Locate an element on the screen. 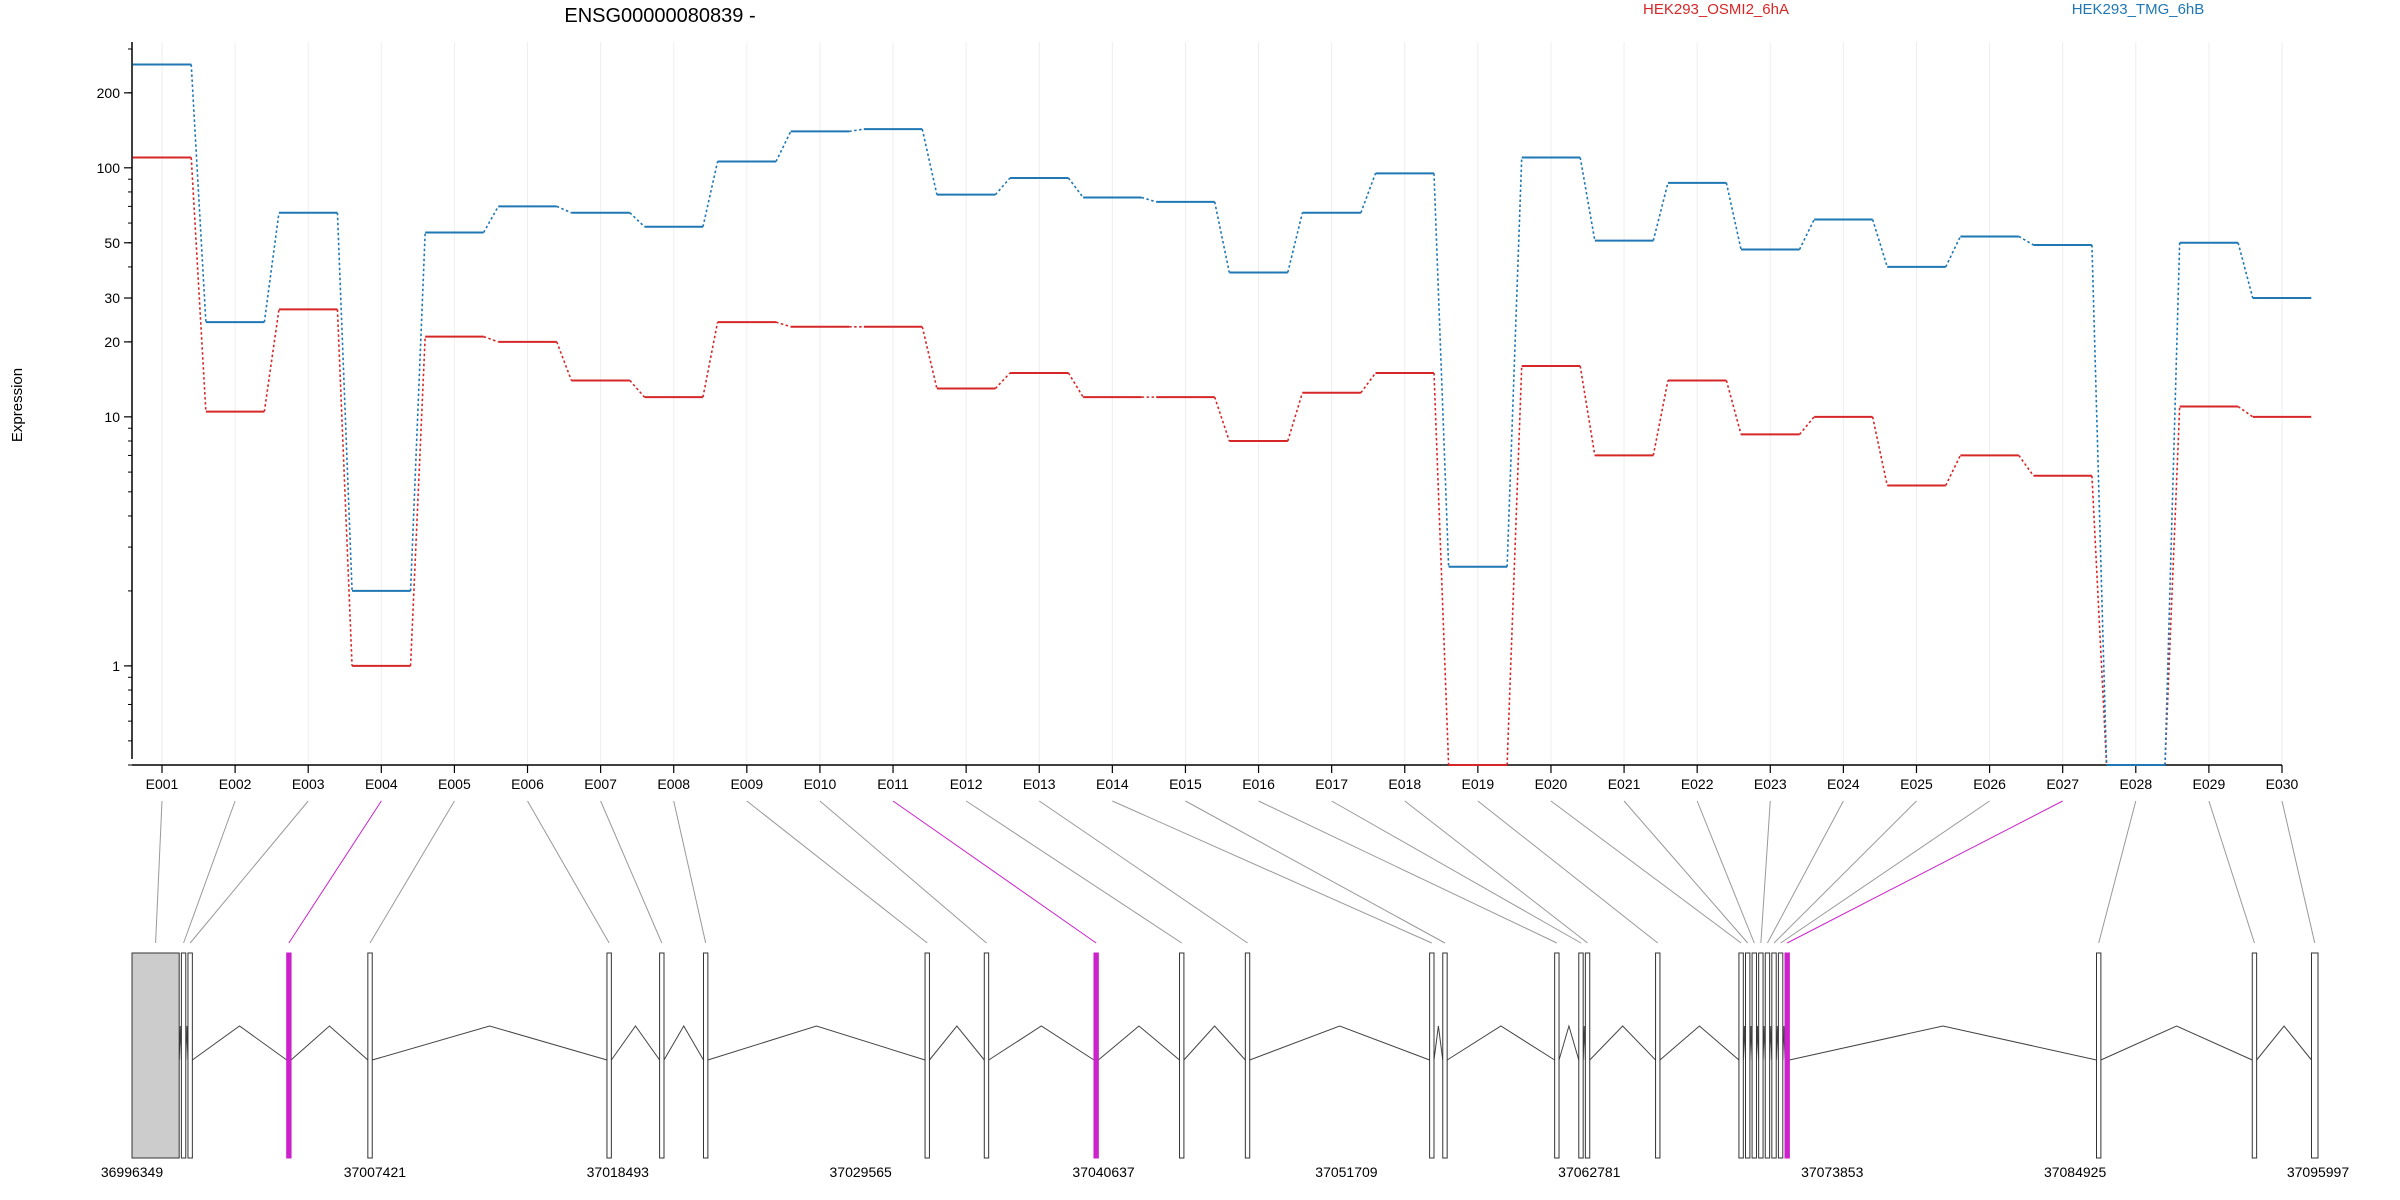 This screenshot has height=1200, width=2400. exon-label: E027 is located at coordinates (2062, 784).